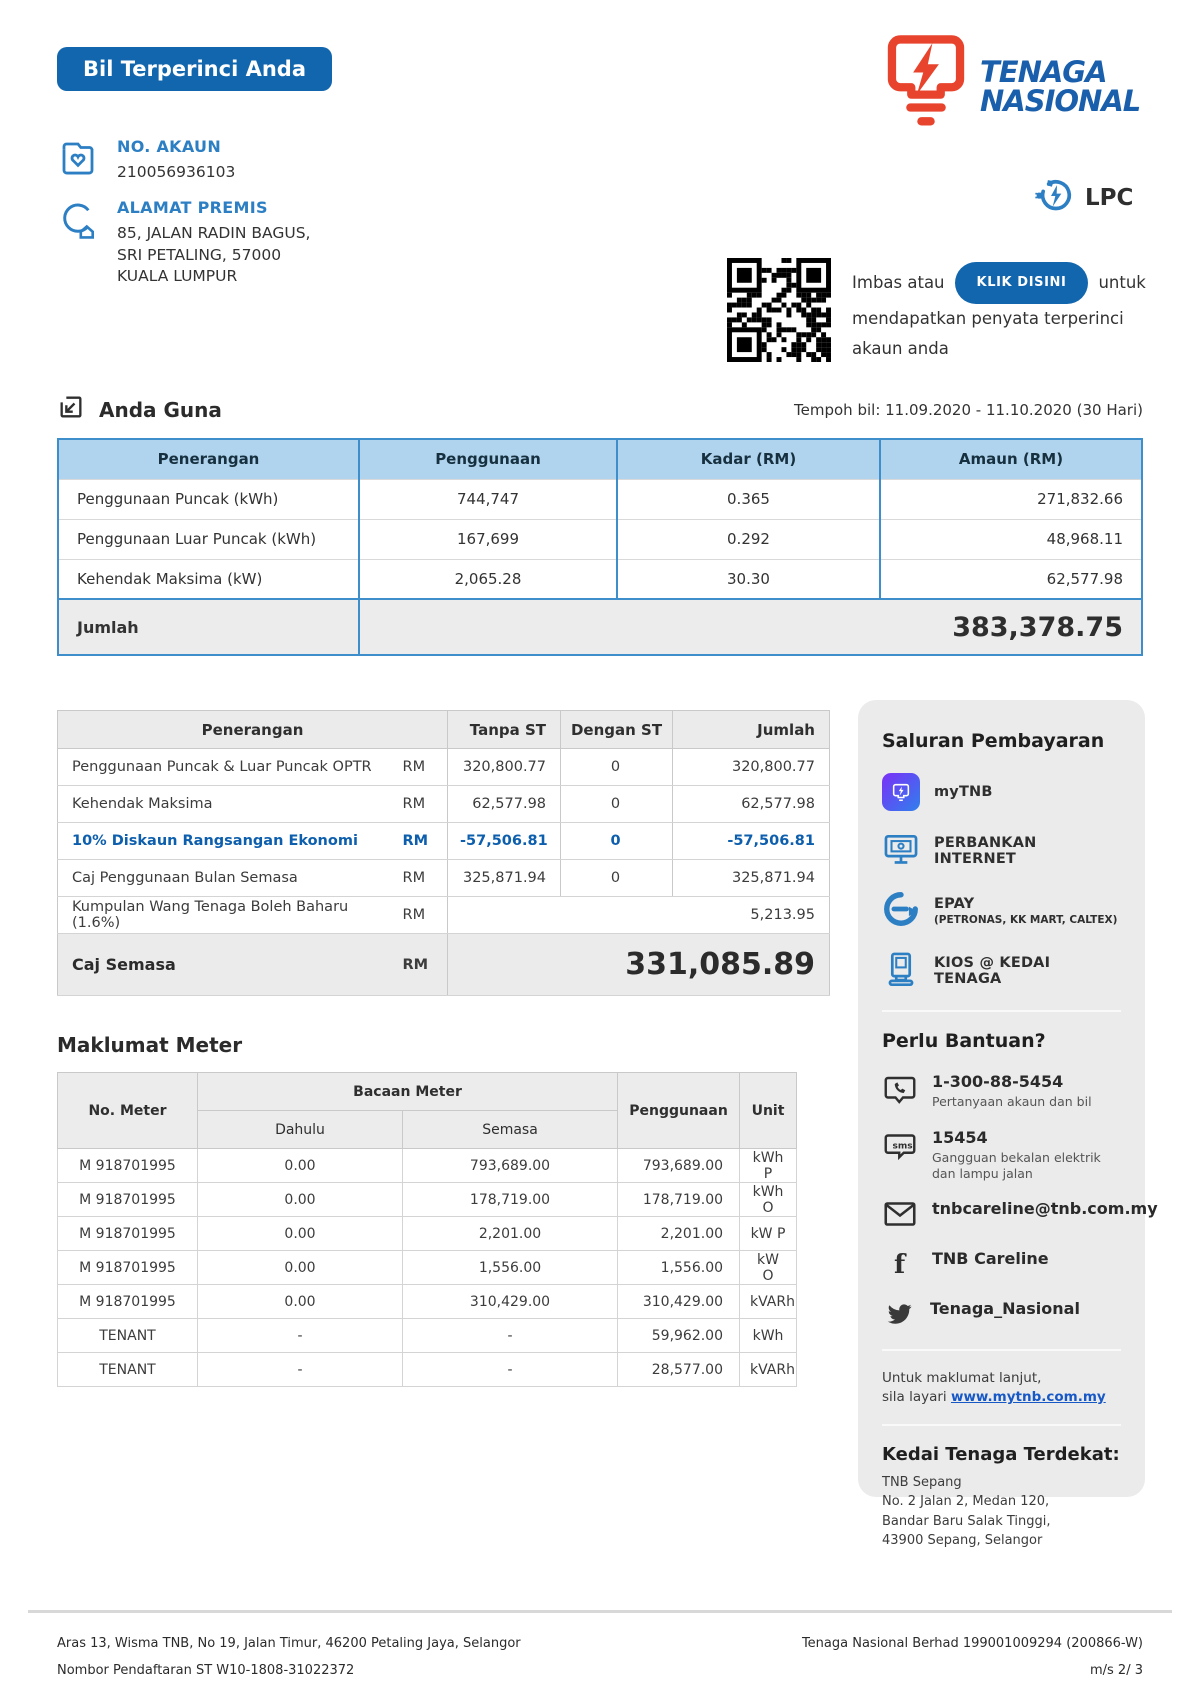 This screenshot has height=1696, width=1200. I want to click on premise-location-icon, so click(78, 243).